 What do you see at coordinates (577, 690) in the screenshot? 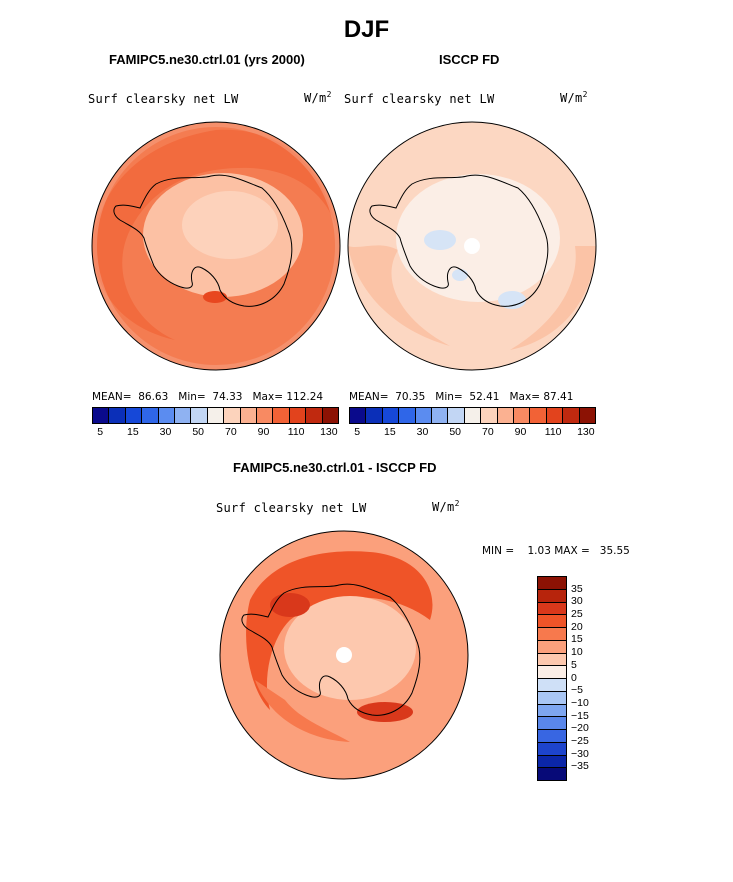
I see `colorbar-tick-label: −5` at bounding box center [577, 690].